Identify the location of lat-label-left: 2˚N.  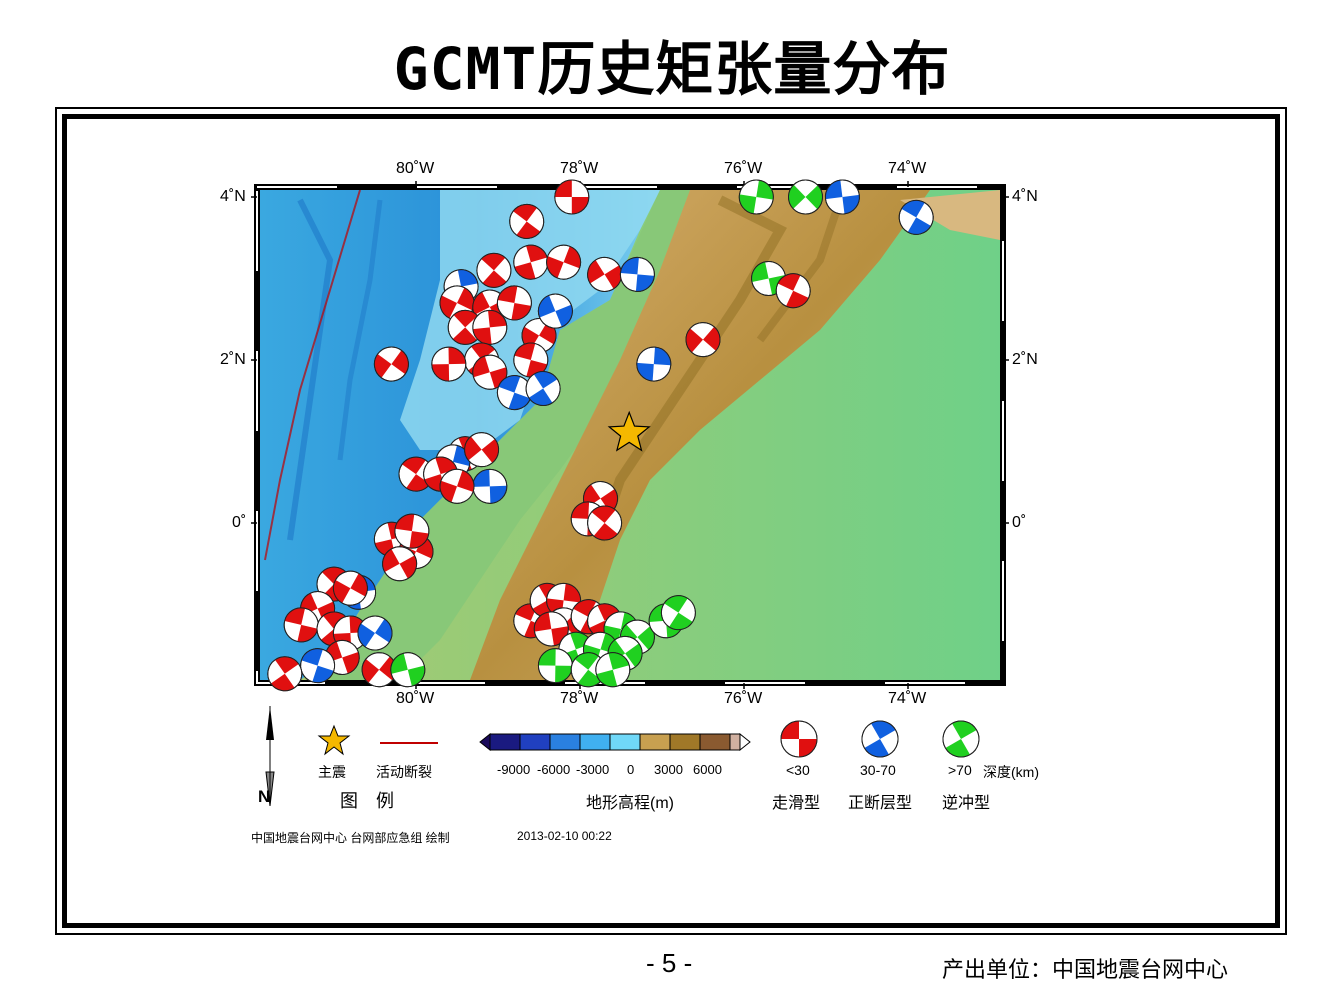
(233, 359).